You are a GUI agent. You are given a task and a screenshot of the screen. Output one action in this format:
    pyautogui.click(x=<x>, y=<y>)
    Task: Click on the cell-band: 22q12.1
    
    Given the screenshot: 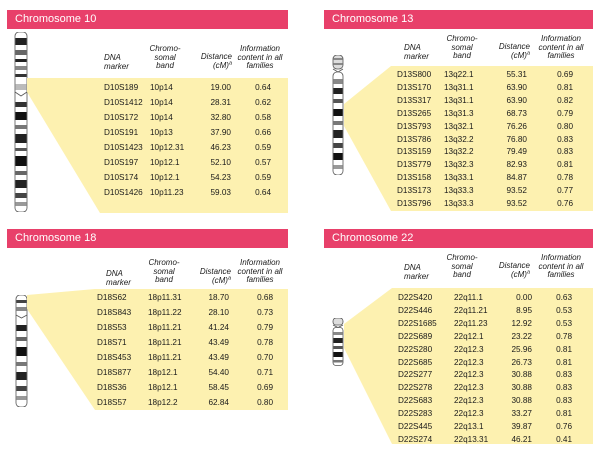 What is the action you would take?
    pyautogui.click(x=469, y=336)
    